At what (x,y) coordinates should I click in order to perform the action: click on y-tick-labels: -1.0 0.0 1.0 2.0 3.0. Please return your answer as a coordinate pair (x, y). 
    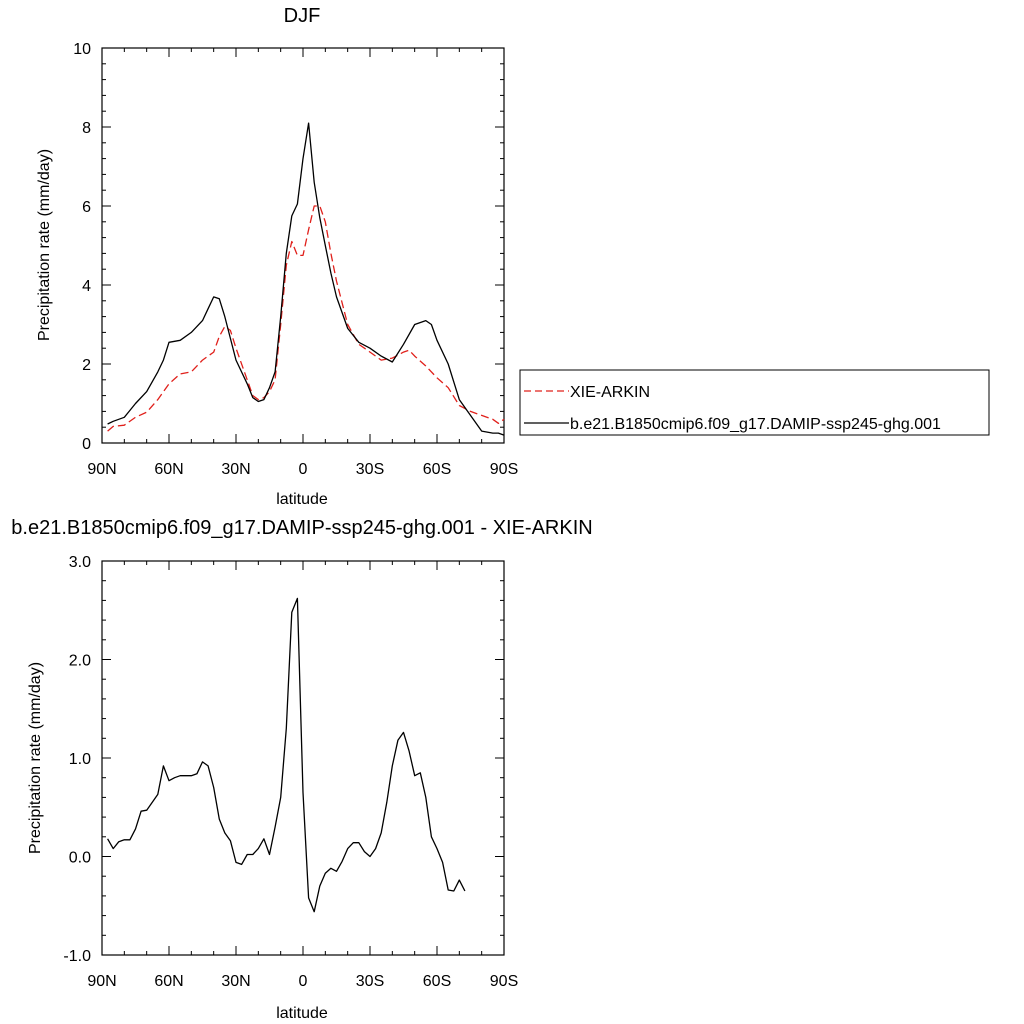
    Looking at the image, I should click on (77, 759).